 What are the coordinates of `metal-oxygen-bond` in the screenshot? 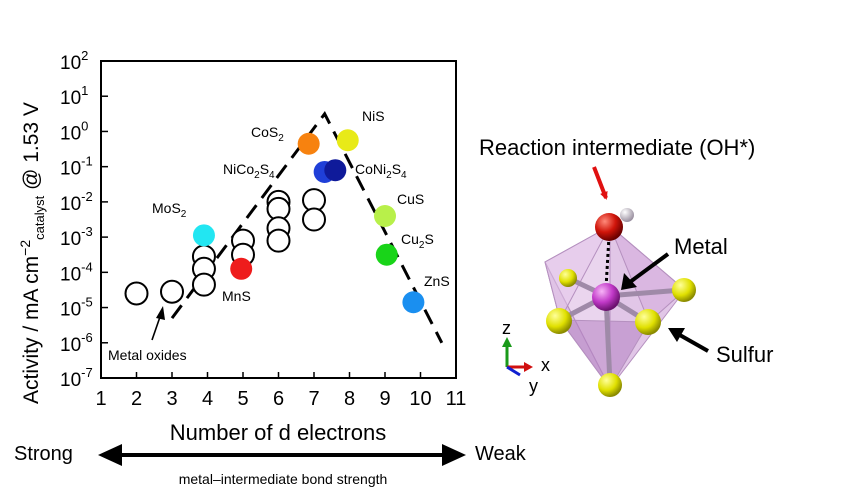 It's located at (607, 262).